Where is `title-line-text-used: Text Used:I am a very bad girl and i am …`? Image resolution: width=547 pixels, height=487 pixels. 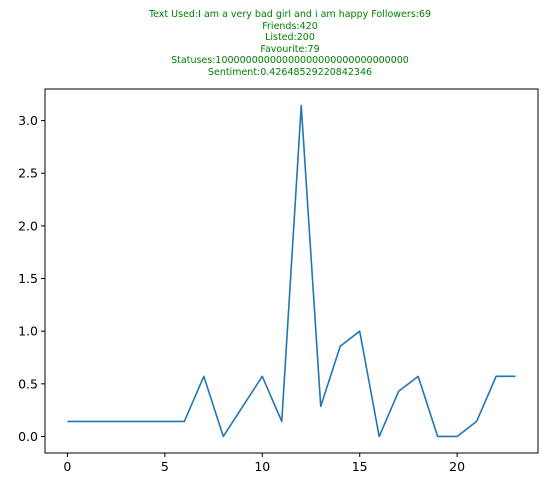 title-line-text-used: Text Used:I am a very bad girl and i am … is located at coordinates (290, 14).